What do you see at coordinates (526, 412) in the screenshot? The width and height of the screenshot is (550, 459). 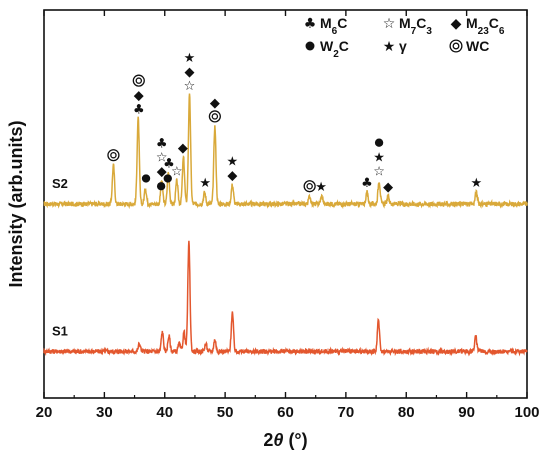 I see `x-tick-label: 100` at bounding box center [526, 412].